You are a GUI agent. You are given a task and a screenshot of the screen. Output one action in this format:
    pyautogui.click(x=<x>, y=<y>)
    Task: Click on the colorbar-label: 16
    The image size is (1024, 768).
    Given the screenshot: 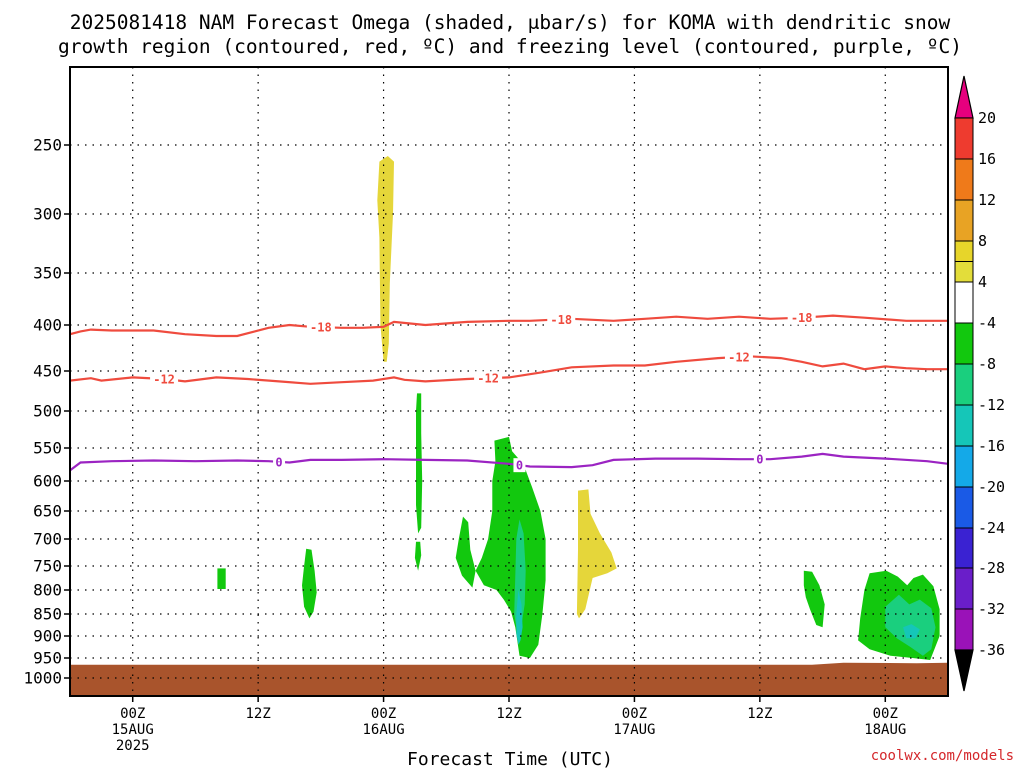 What is the action you would take?
    pyautogui.click(x=987, y=159)
    